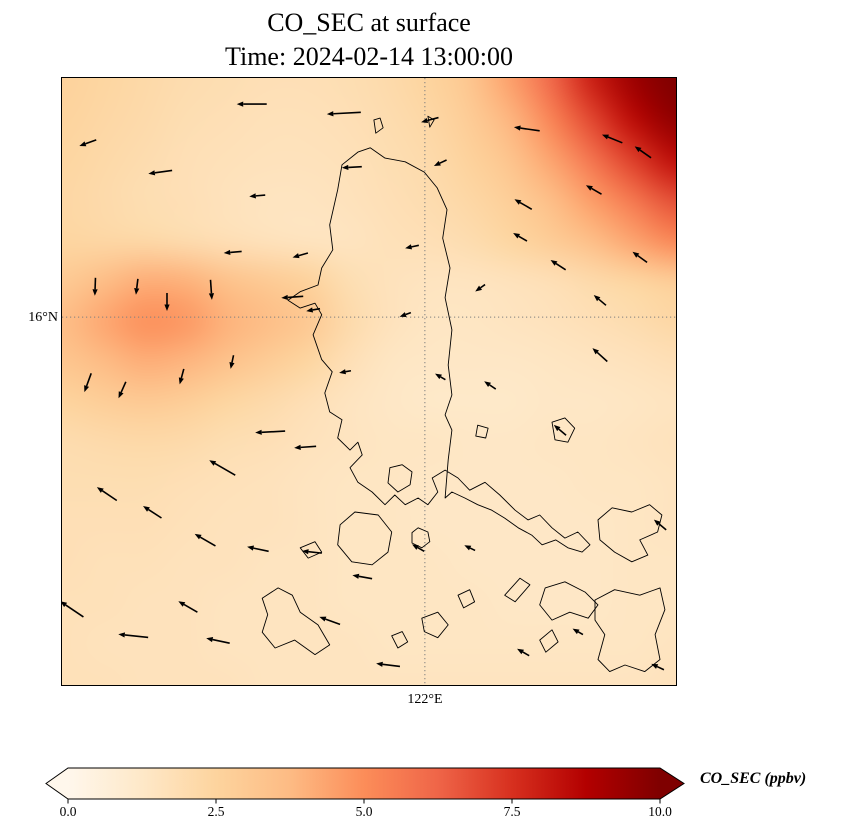  What do you see at coordinates (216, 811) in the screenshot?
I see `colorbar-tick-label: 2.5` at bounding box center [216, 811].